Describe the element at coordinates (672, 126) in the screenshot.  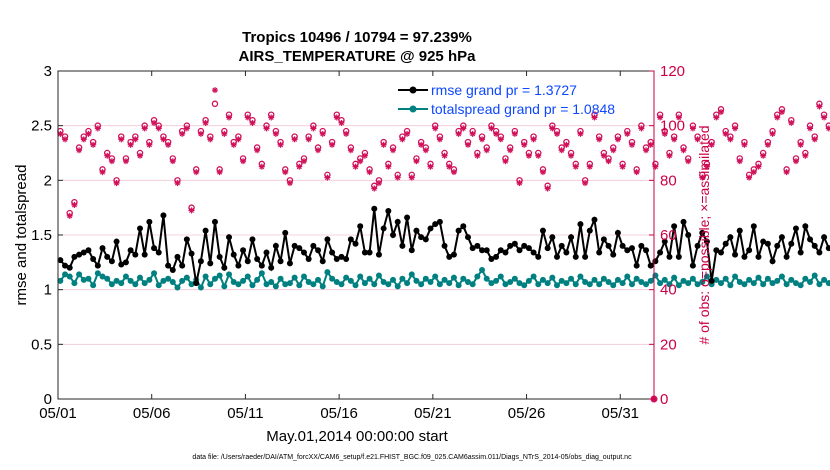
I see `y-right-tick-label: 100` at that location.